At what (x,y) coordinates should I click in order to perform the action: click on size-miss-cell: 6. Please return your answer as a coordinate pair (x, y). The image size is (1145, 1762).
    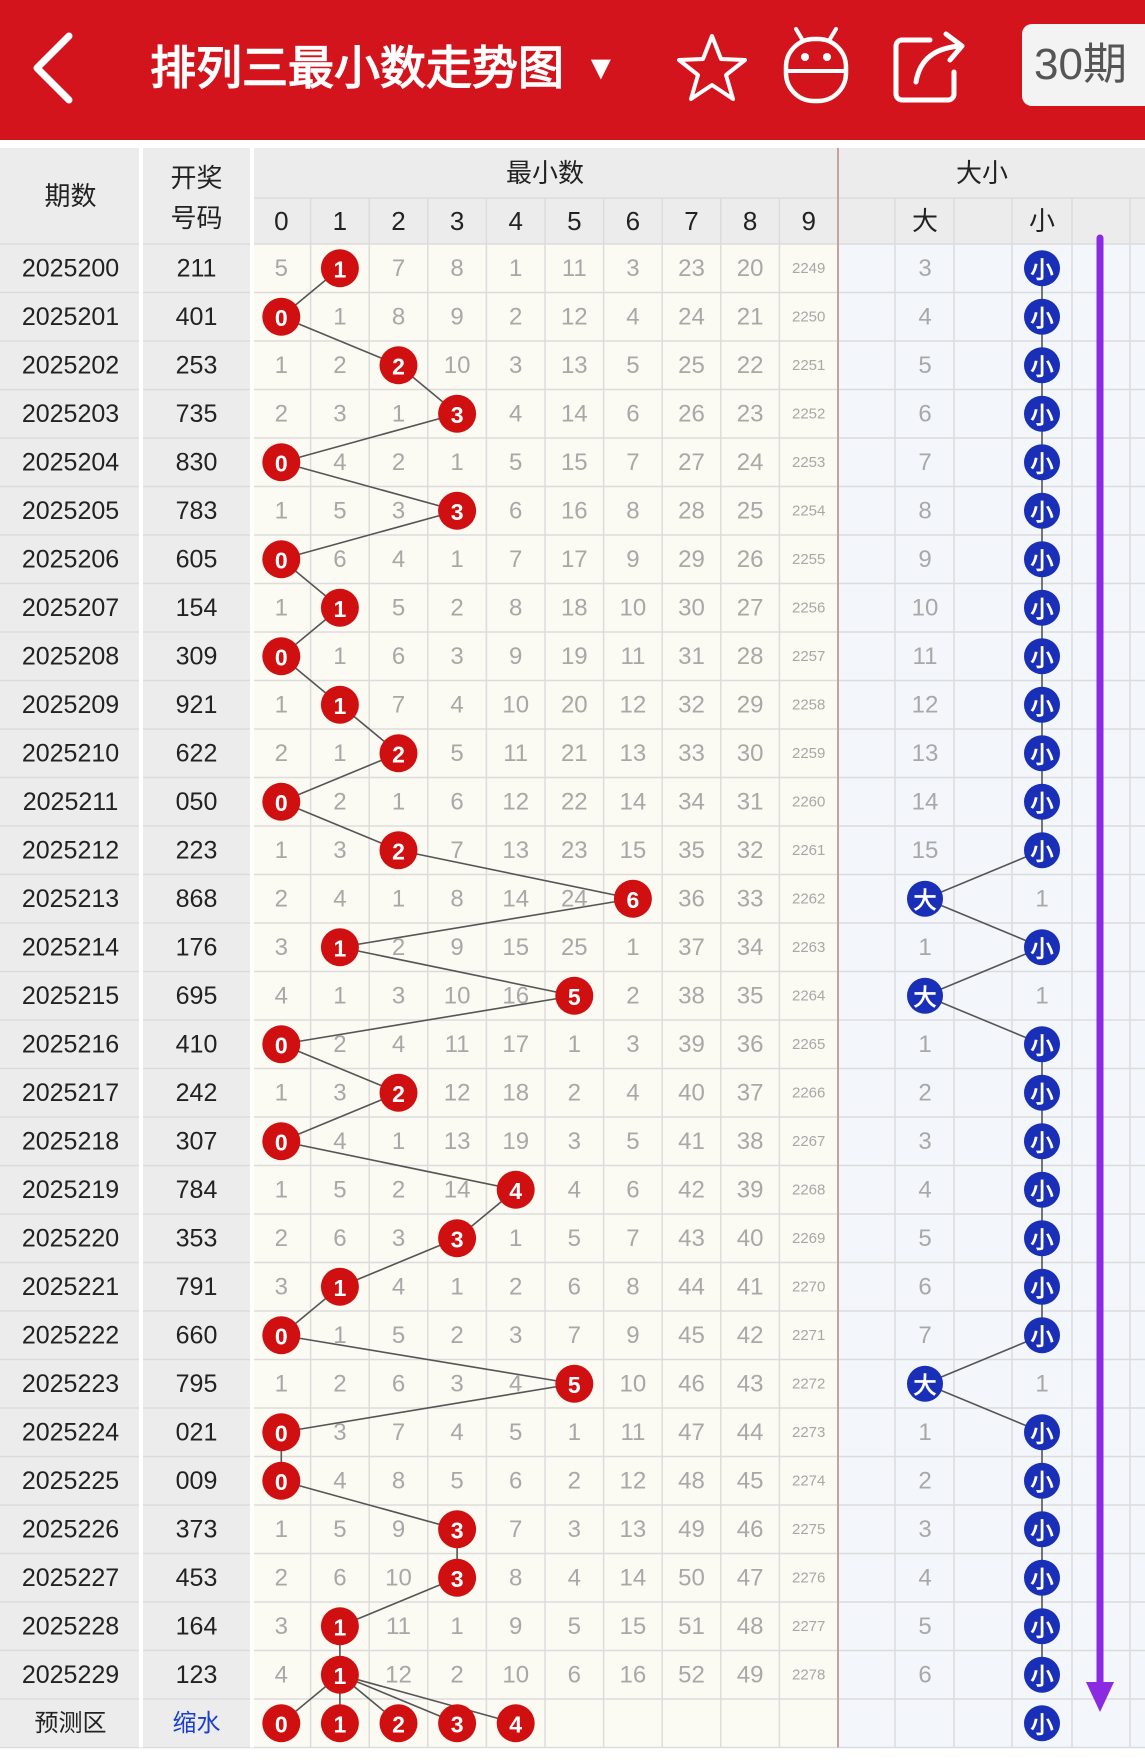
    Looking at the image, I should click on (924, 1286).